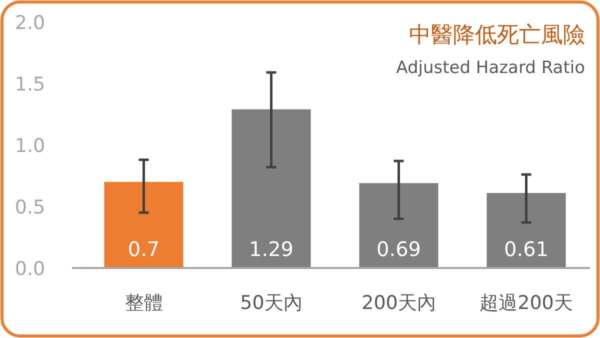  What do you see at coordinates (490, 68) in the screenshot?
I see `text: Adjusted Hazard Ratio` at bounding box center [490, 68].